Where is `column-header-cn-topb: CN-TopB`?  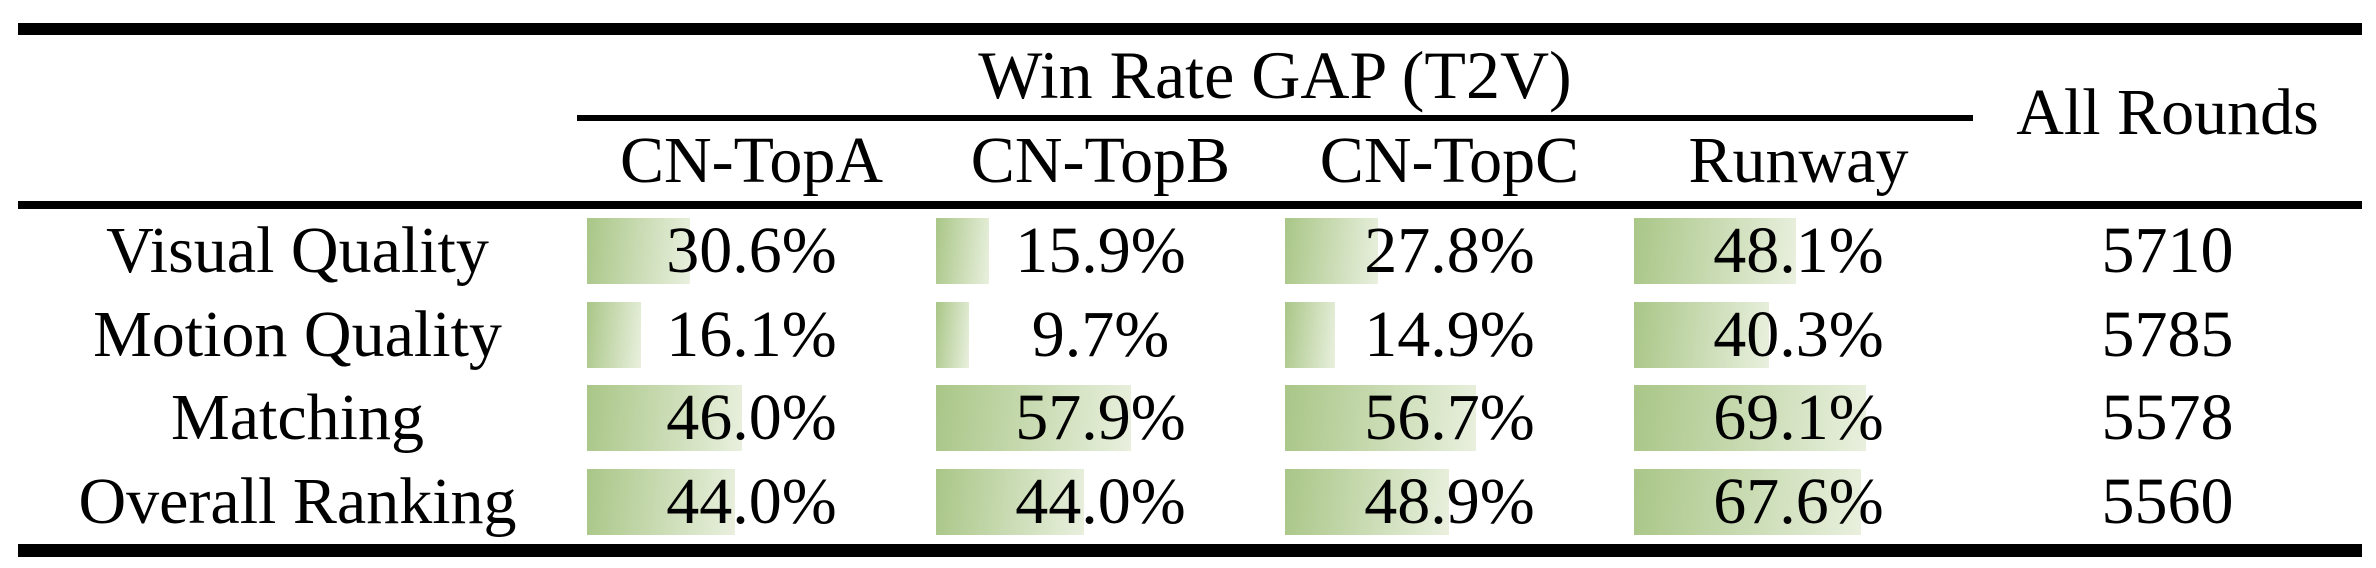
column-header-cn-topb: CN-TopB is located at coordinates (1100, 160).